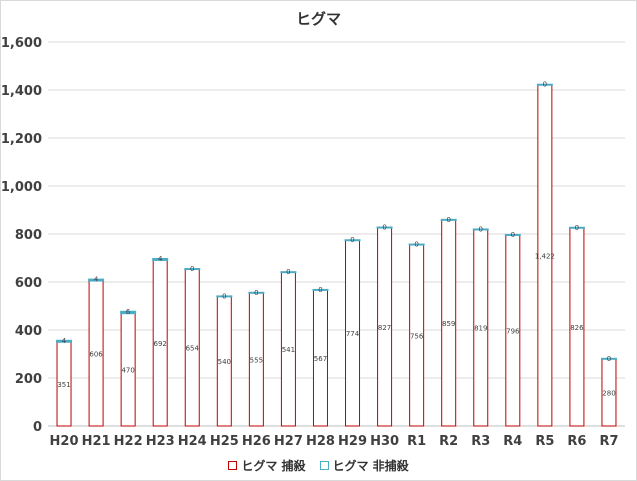 The image size is (637, 481). What do you see at coordinates (21, 91) in the screenshot?
I see `y-tick-label: 1,400` at bounding box center [21, 91].